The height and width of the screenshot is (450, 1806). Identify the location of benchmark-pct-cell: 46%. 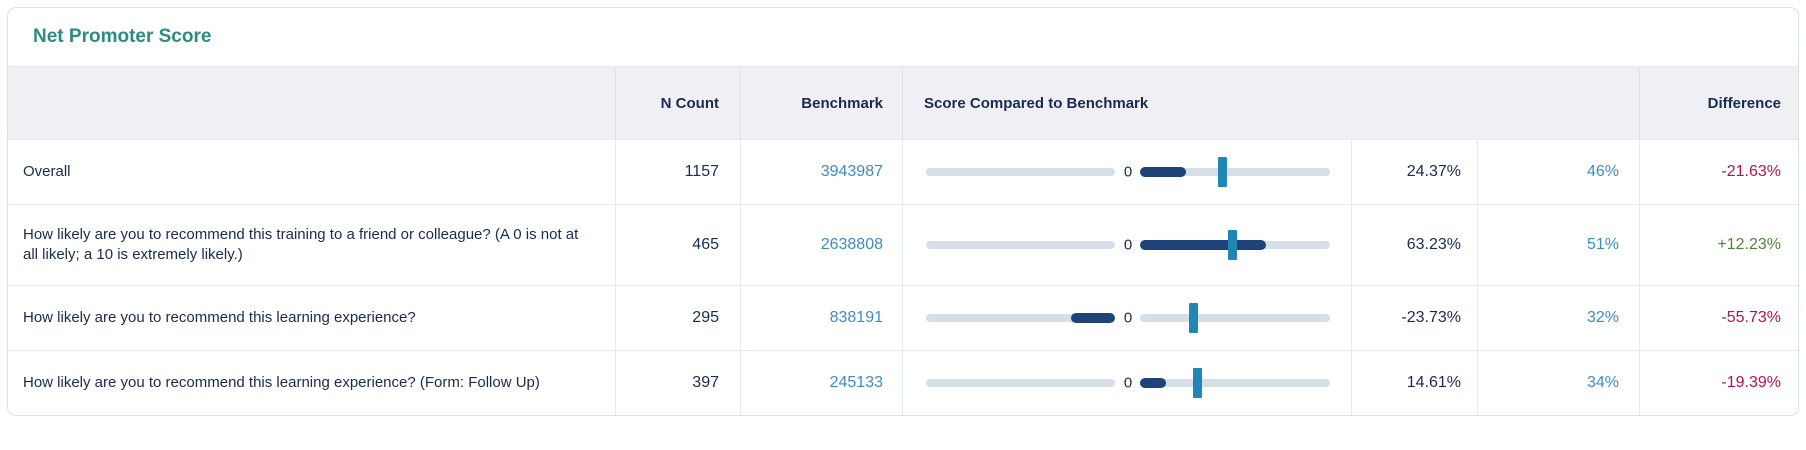
(1558, 172).